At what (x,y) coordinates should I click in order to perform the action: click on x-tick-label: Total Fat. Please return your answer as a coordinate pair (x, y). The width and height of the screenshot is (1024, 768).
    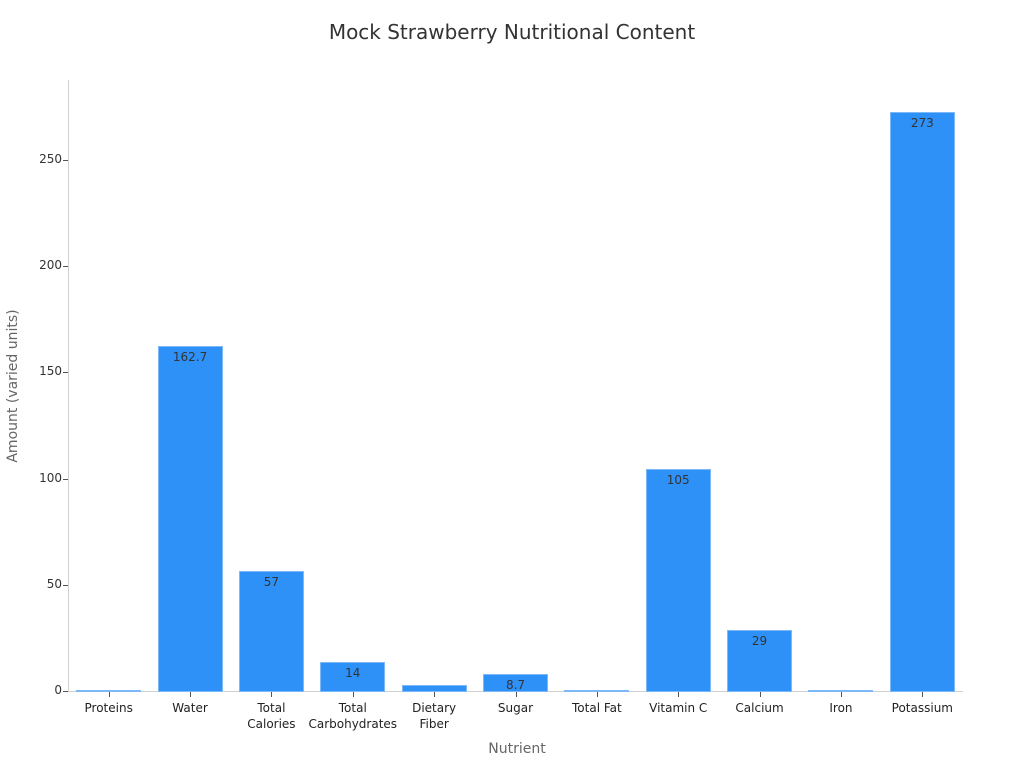
    Looking at the image, I should click on (597, 708).